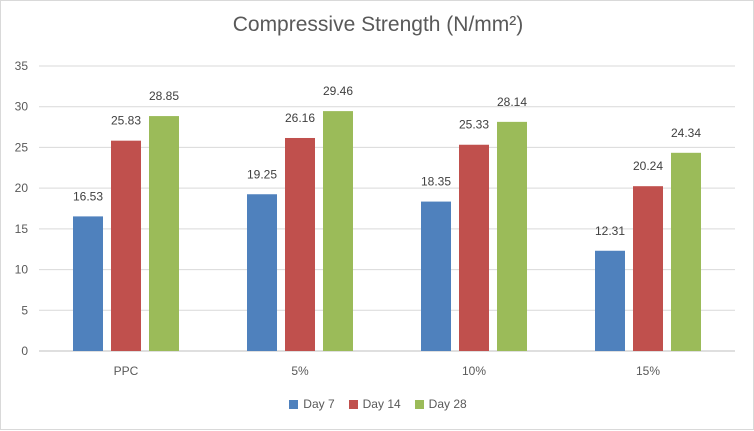  I want to click on y-tick-label: 5, so click(24, 310).